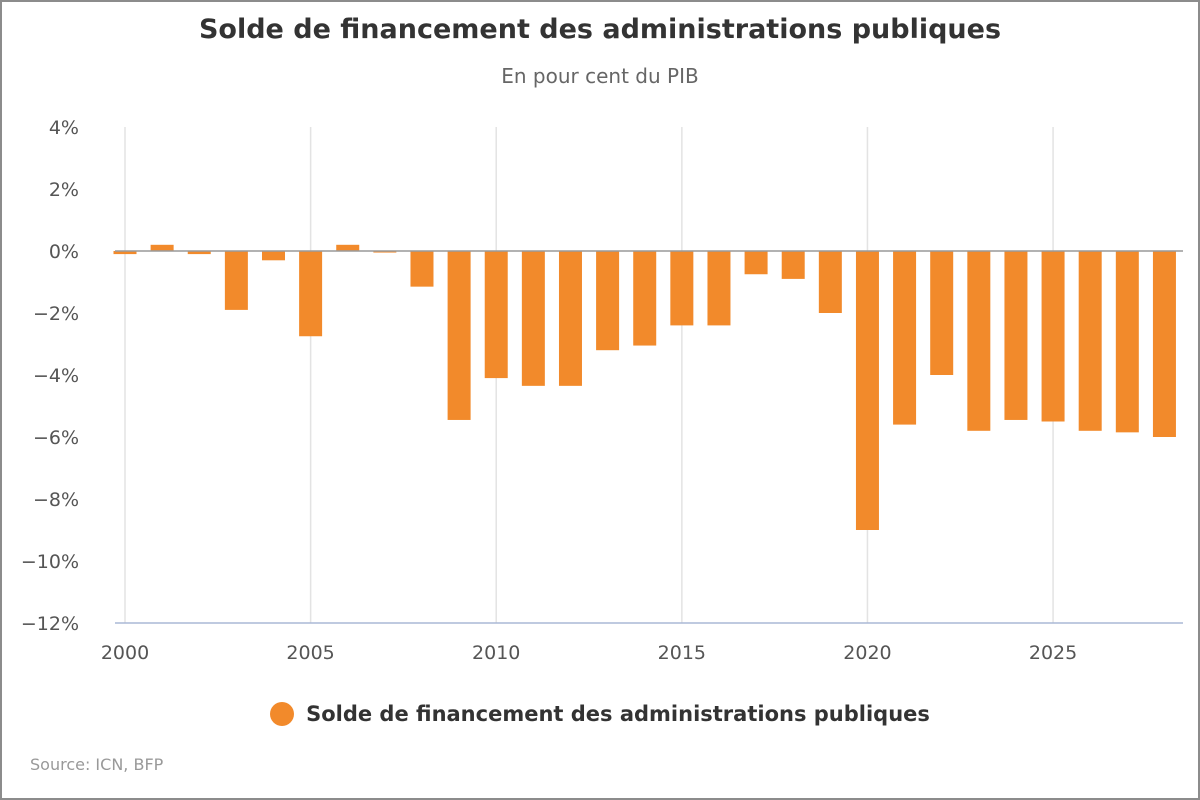 The width and height of the screenshot is (1200, 800). Describe the element at coordinates (56, 314) in the screenshot. I see `y-tick-label: −2%` at that location.